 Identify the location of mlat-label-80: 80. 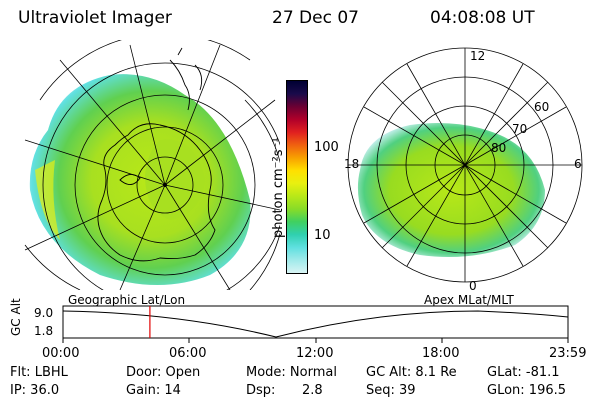
(498, 148).